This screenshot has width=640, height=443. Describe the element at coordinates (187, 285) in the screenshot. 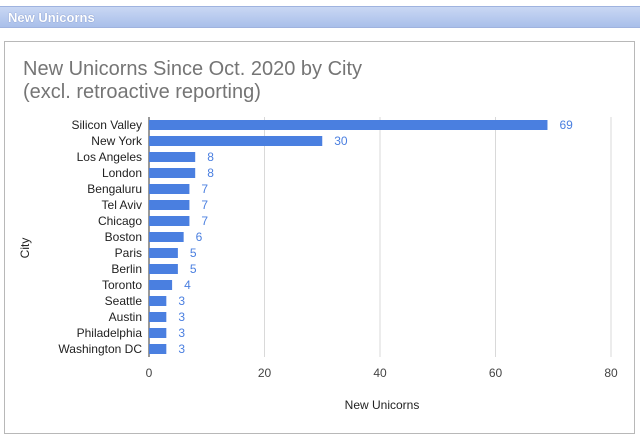

I see `data-label-10: 4` at that location.